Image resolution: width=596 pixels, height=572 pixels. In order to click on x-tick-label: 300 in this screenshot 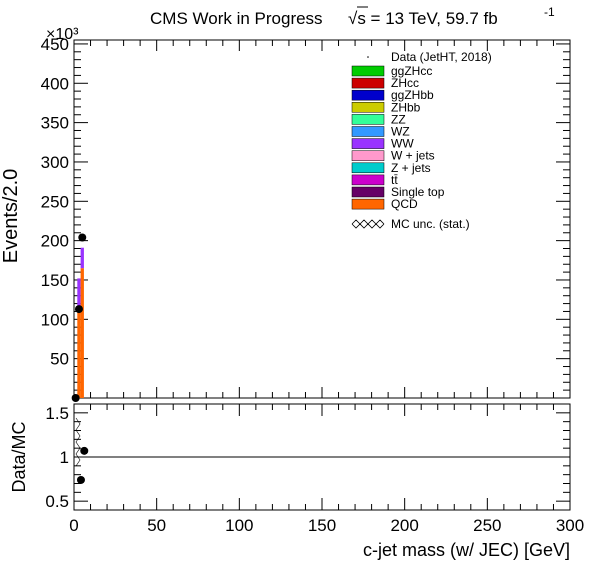, I will do `click(570, 525)`.